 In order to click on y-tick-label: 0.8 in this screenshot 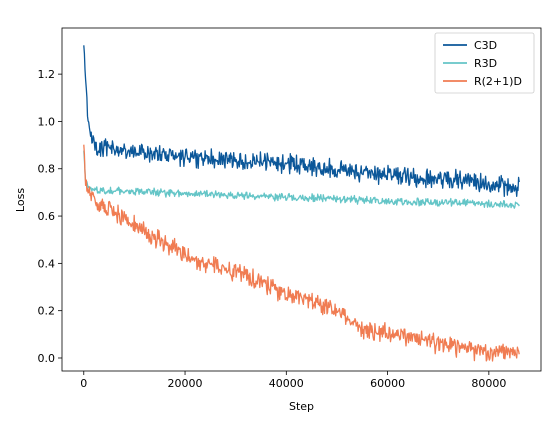, I will do `click(47, 169)`.